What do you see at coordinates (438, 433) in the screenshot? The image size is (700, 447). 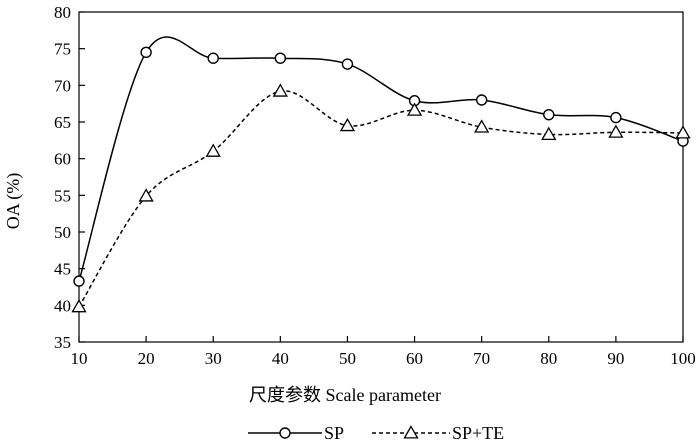 I see `legend-item: SP+TE` at bounding box center [438, 433].